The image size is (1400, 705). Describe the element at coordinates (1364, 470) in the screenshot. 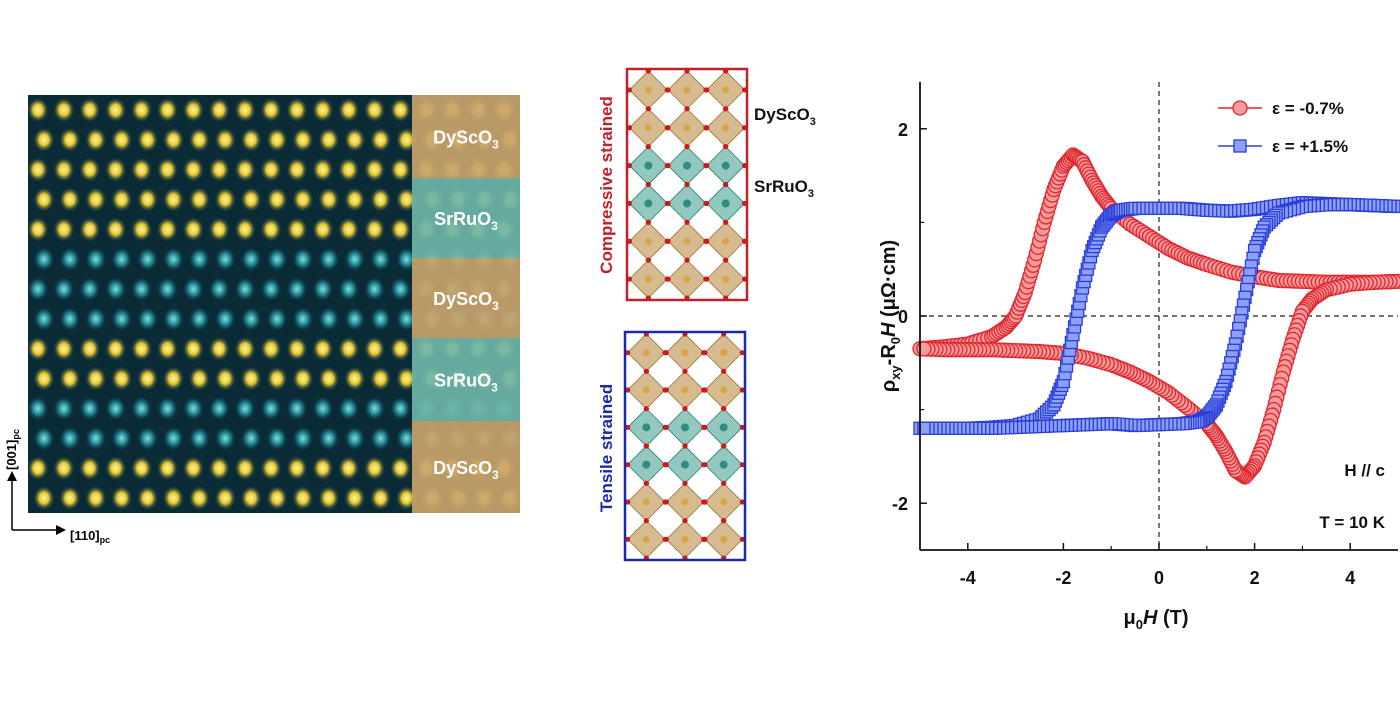

I see `annotation-field: H // c` at that location.